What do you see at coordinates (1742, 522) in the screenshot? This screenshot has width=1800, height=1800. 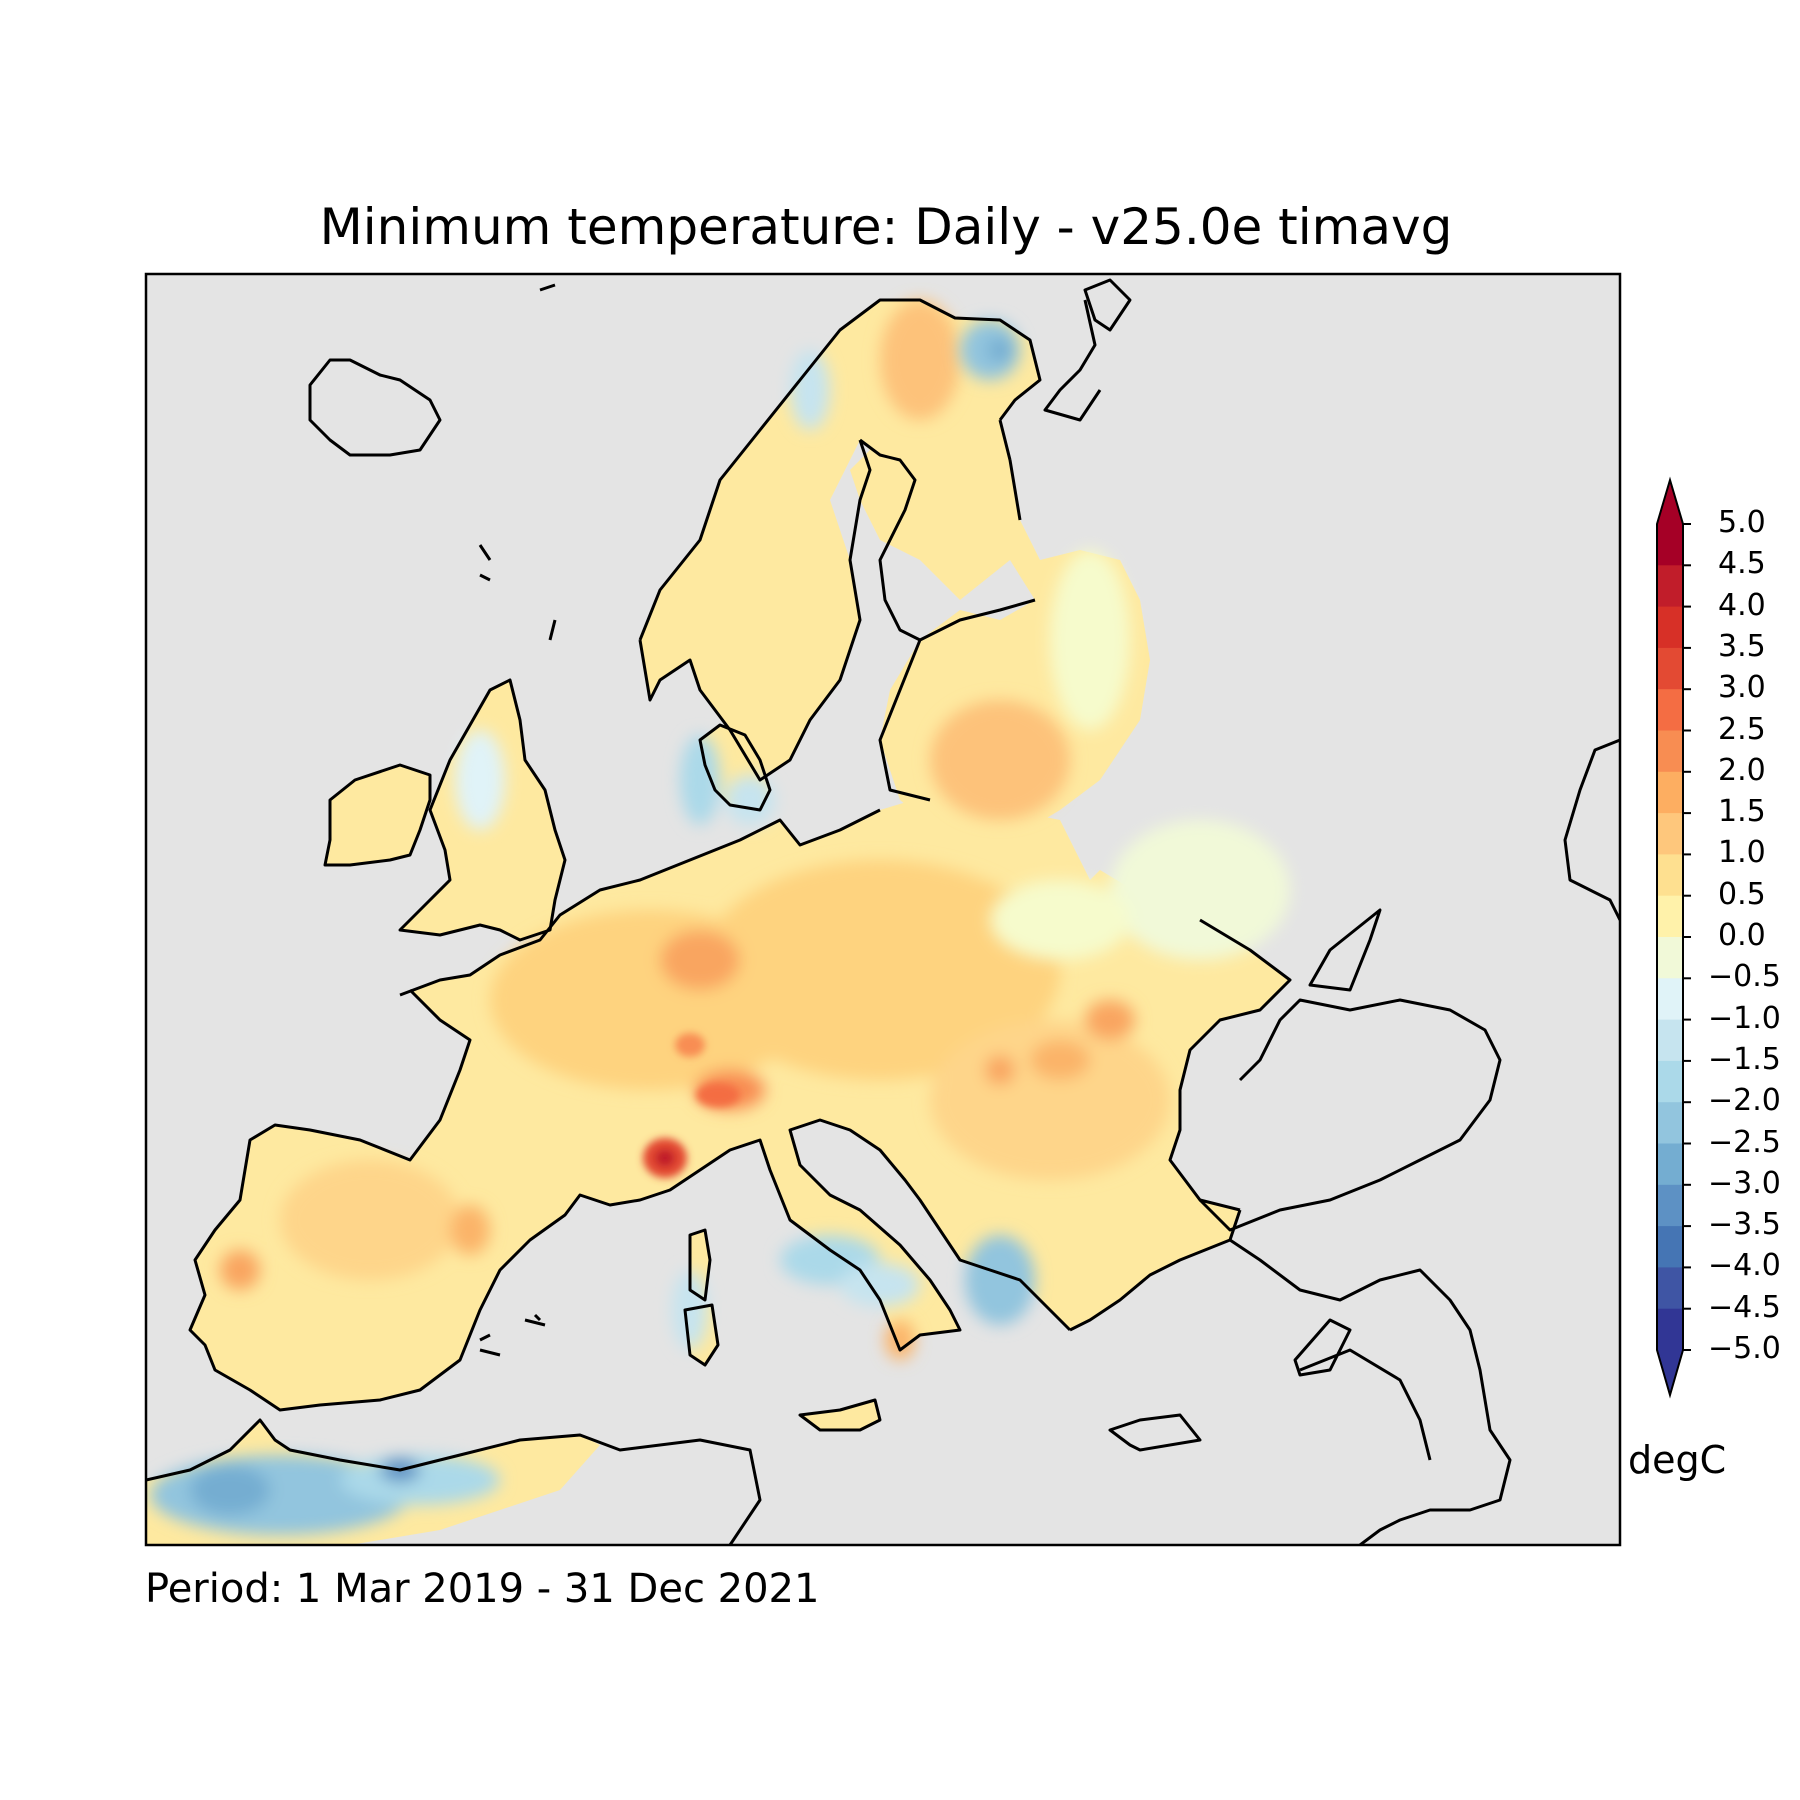 I see `colorbar-tick-label: 5.0` at bounding box center [1742, 522].